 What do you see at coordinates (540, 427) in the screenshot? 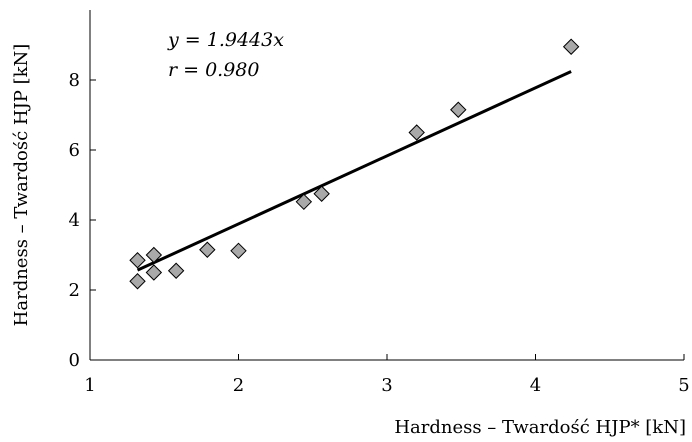
I see `x-axis-label: Hardness – Twardość HJP* [kN]` at bounding box center [540, 427].